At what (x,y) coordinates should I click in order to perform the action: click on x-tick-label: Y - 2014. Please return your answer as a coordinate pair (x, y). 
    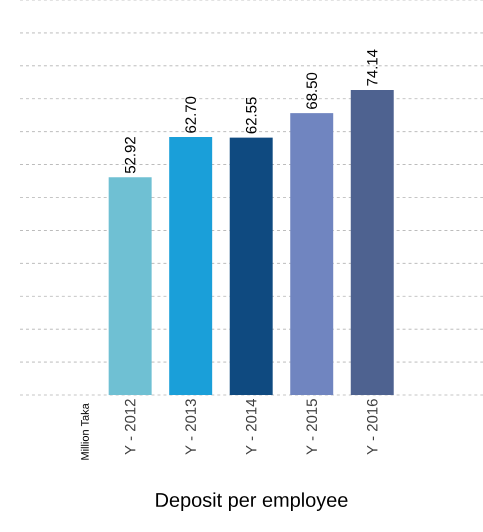
    Looking at the image, I should click on (251, 426).